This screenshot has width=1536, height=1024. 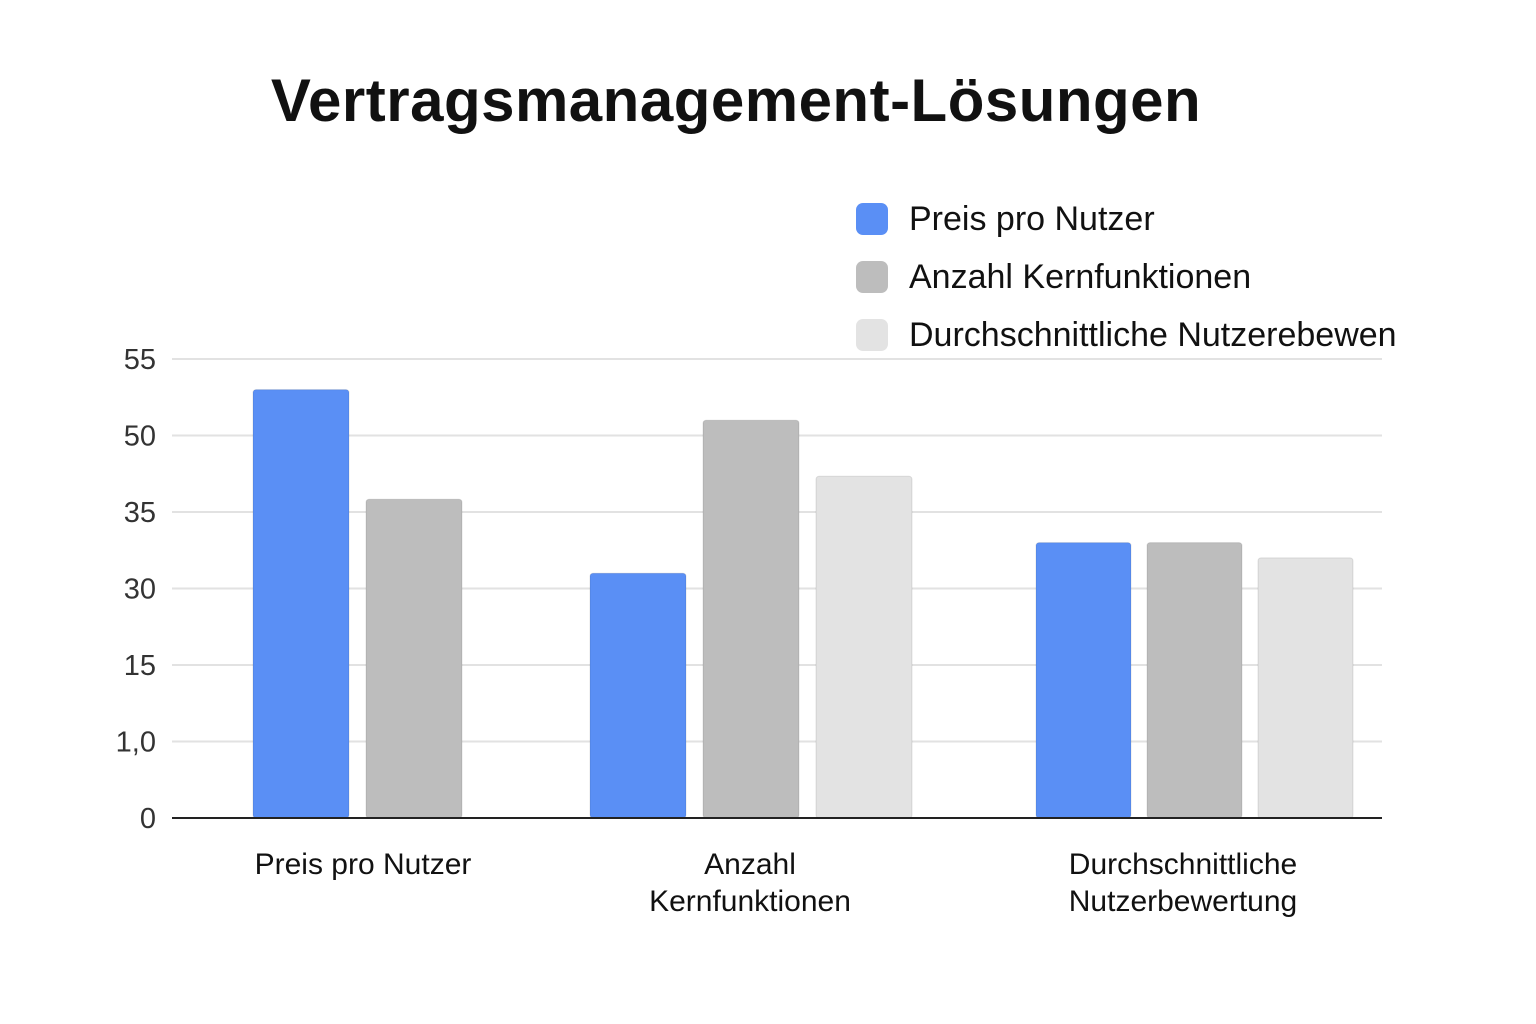 I want to click on y-tick-label: 55, so click(x=140, y=360).